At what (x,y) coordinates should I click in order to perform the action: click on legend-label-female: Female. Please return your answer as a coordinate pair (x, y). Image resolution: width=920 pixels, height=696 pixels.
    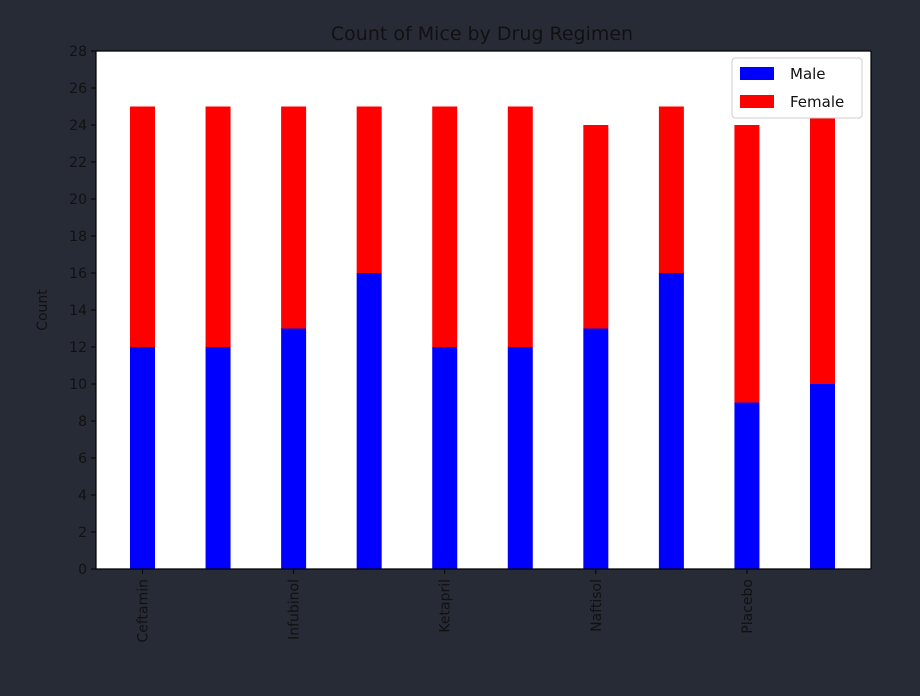
    Looking at the image, I should click on (817, 102).